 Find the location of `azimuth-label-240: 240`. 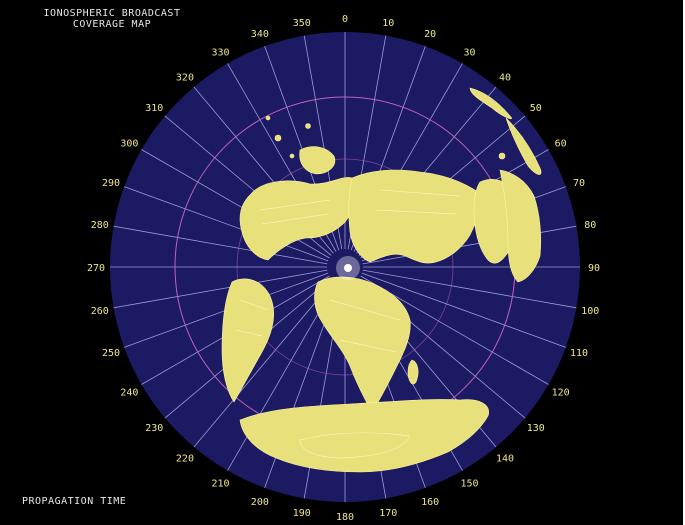

azimuth-label-240: 240 is located at coordinates (129, 393).